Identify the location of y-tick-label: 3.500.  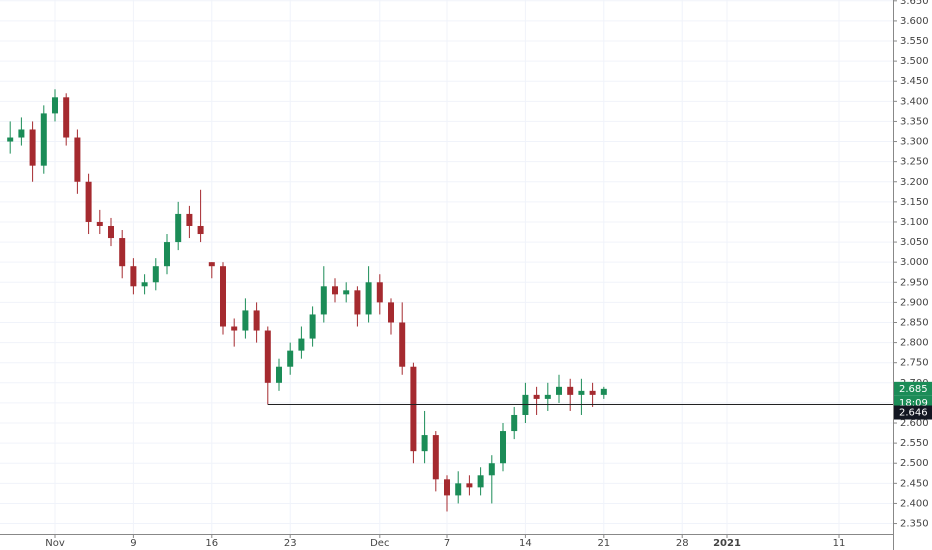
(914, 61).